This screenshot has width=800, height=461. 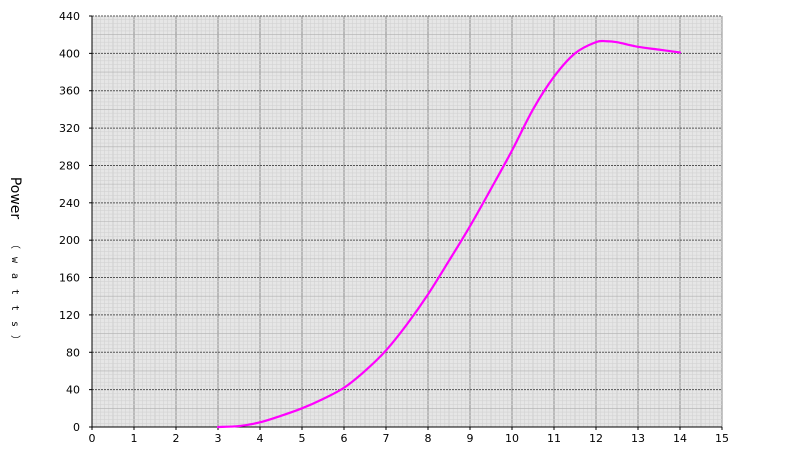 What do you see at coordinates (554, 438) in the screenshot?
I see `x-tick-label: 11` at bounding box center [554, 438].